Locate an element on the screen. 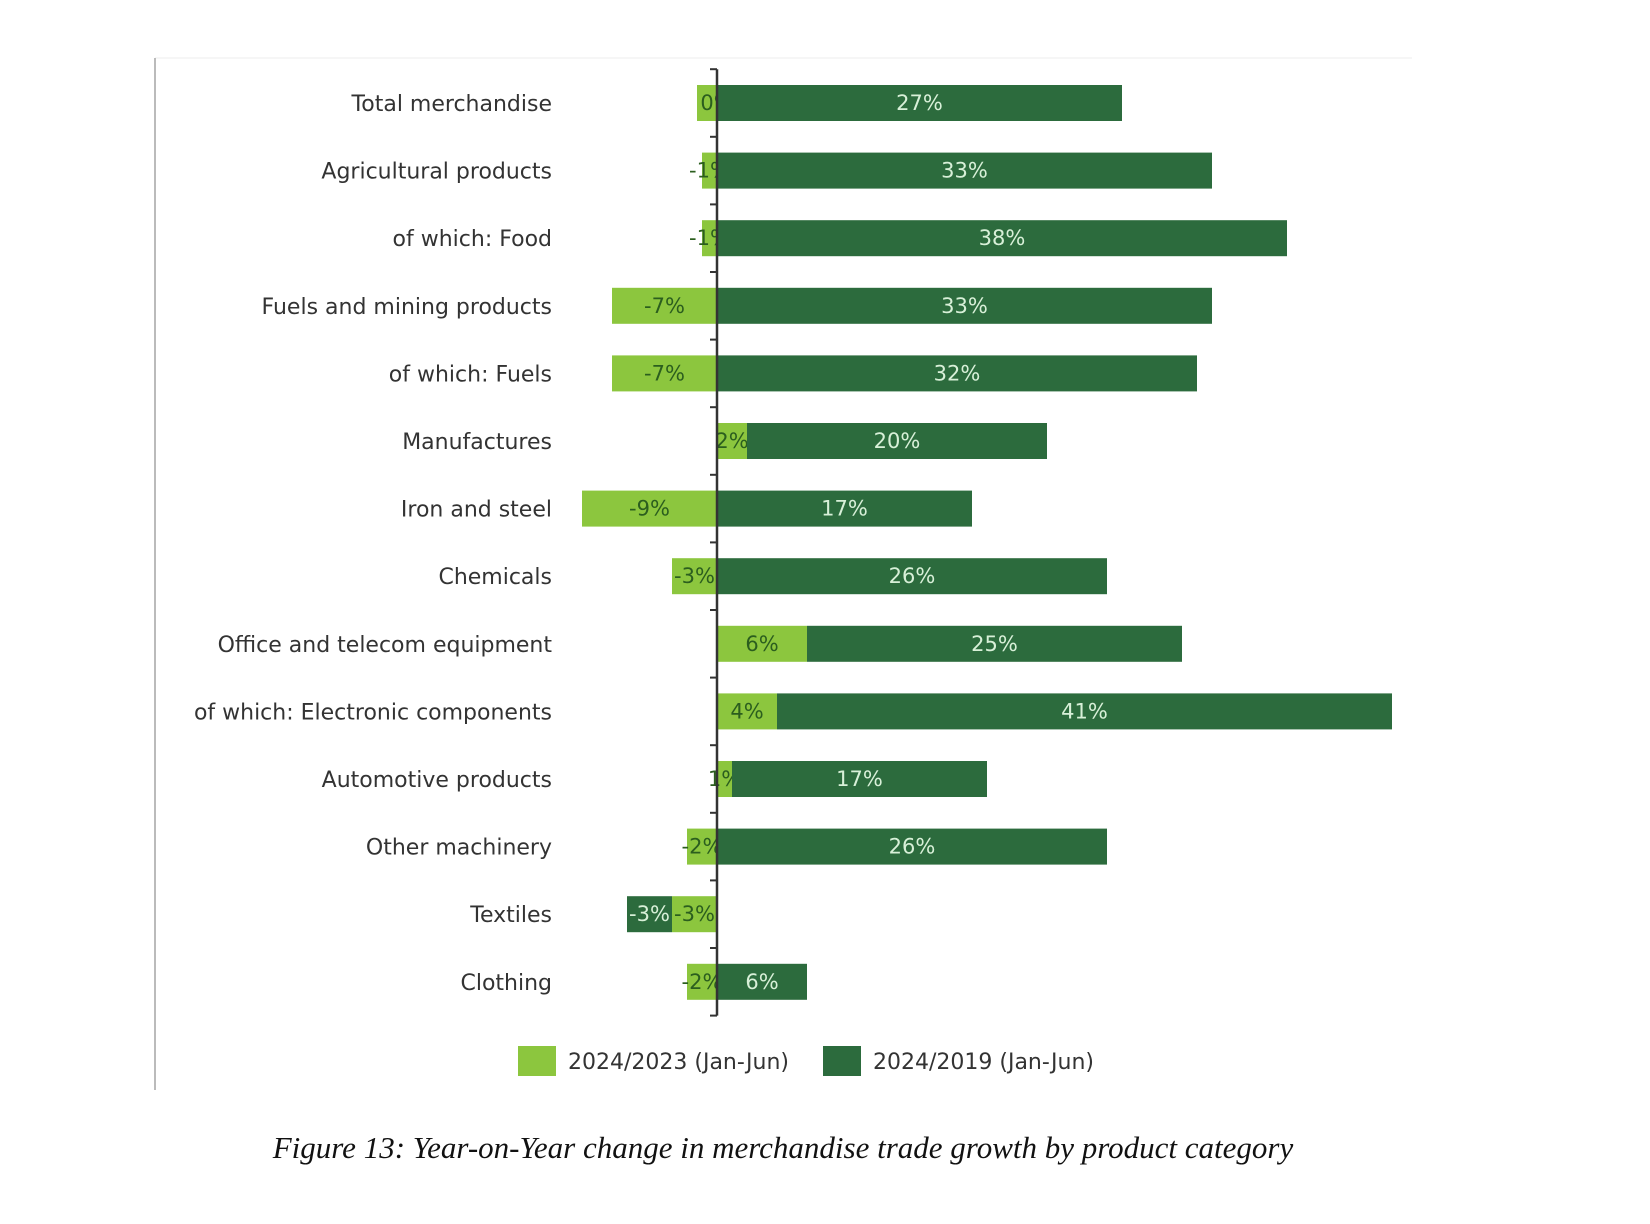  category-label: of which: Fuels is located at coordinates (470, 374).